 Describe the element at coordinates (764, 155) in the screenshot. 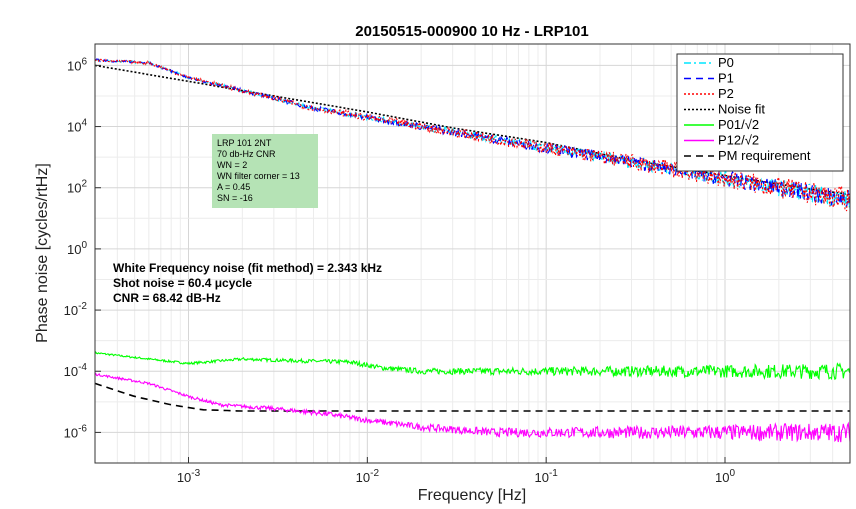

I see `legend-label: PM requirement` at that location.